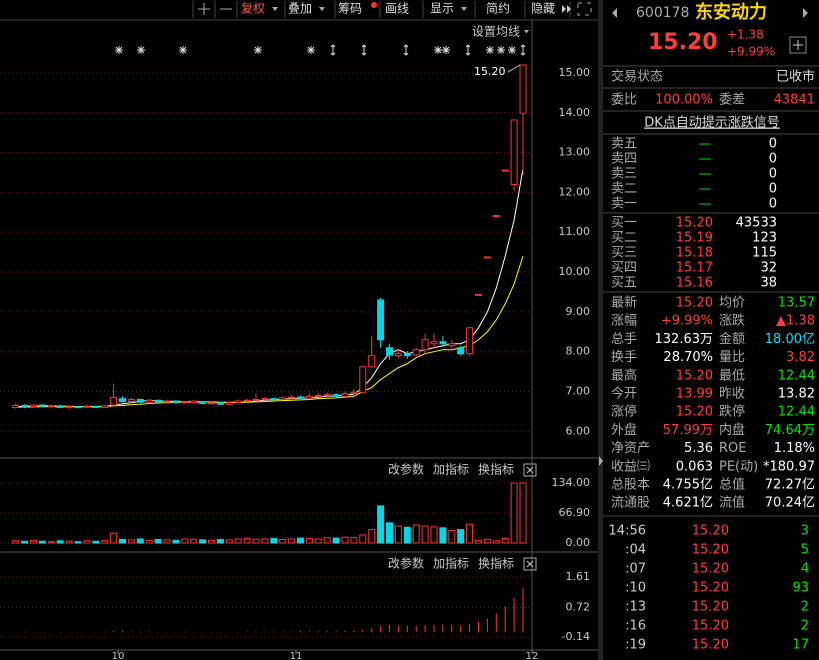  What do you see at coordinates (798, 45) in the screenshot?
I see `add-button` at bounding box center [798, 45].